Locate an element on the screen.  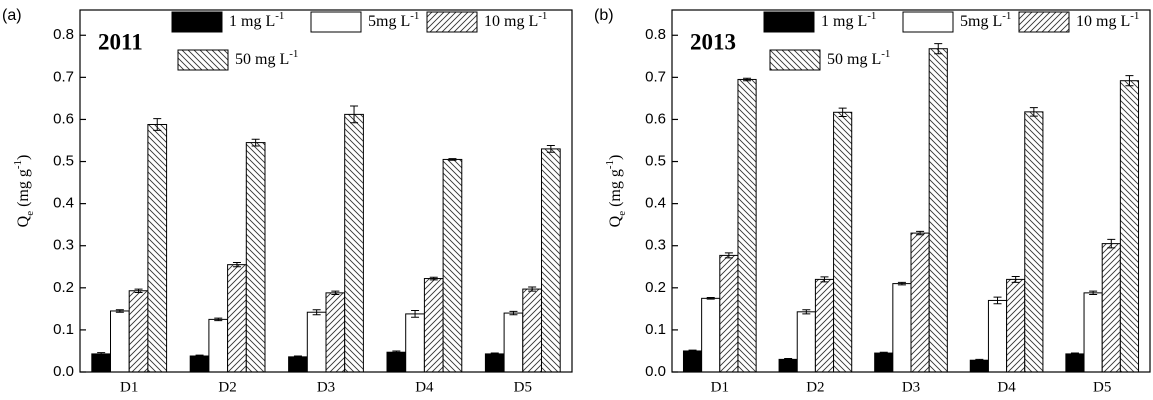
x-tick-label: D2 is located at coordinates (227, 387).